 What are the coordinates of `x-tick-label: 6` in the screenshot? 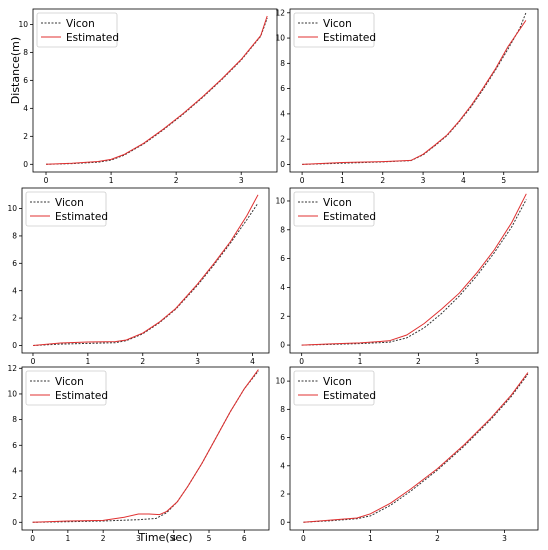 It's located at (244, 538).